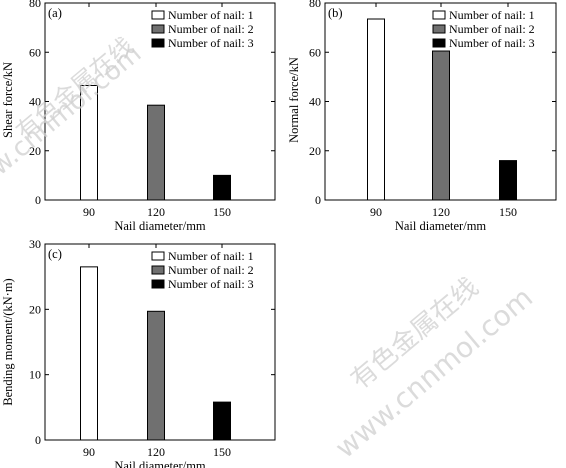  Describe the element at coordinates (8, 100) in the screenshot. I see `y-axis-label: Shear force/kN` at that location.